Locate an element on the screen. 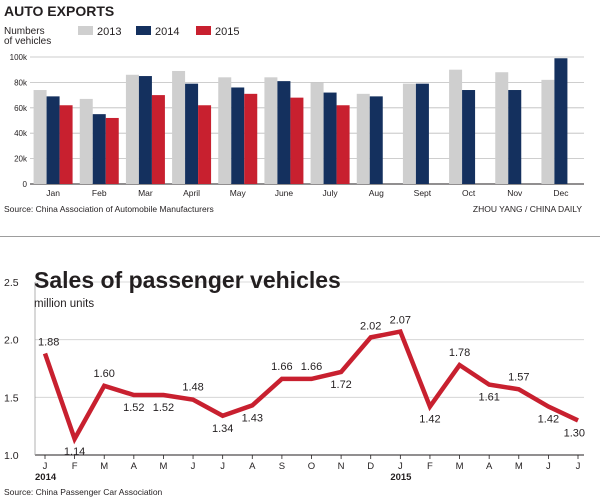  exports-x-tick-label: Aug is located at coordinates (376, 193).